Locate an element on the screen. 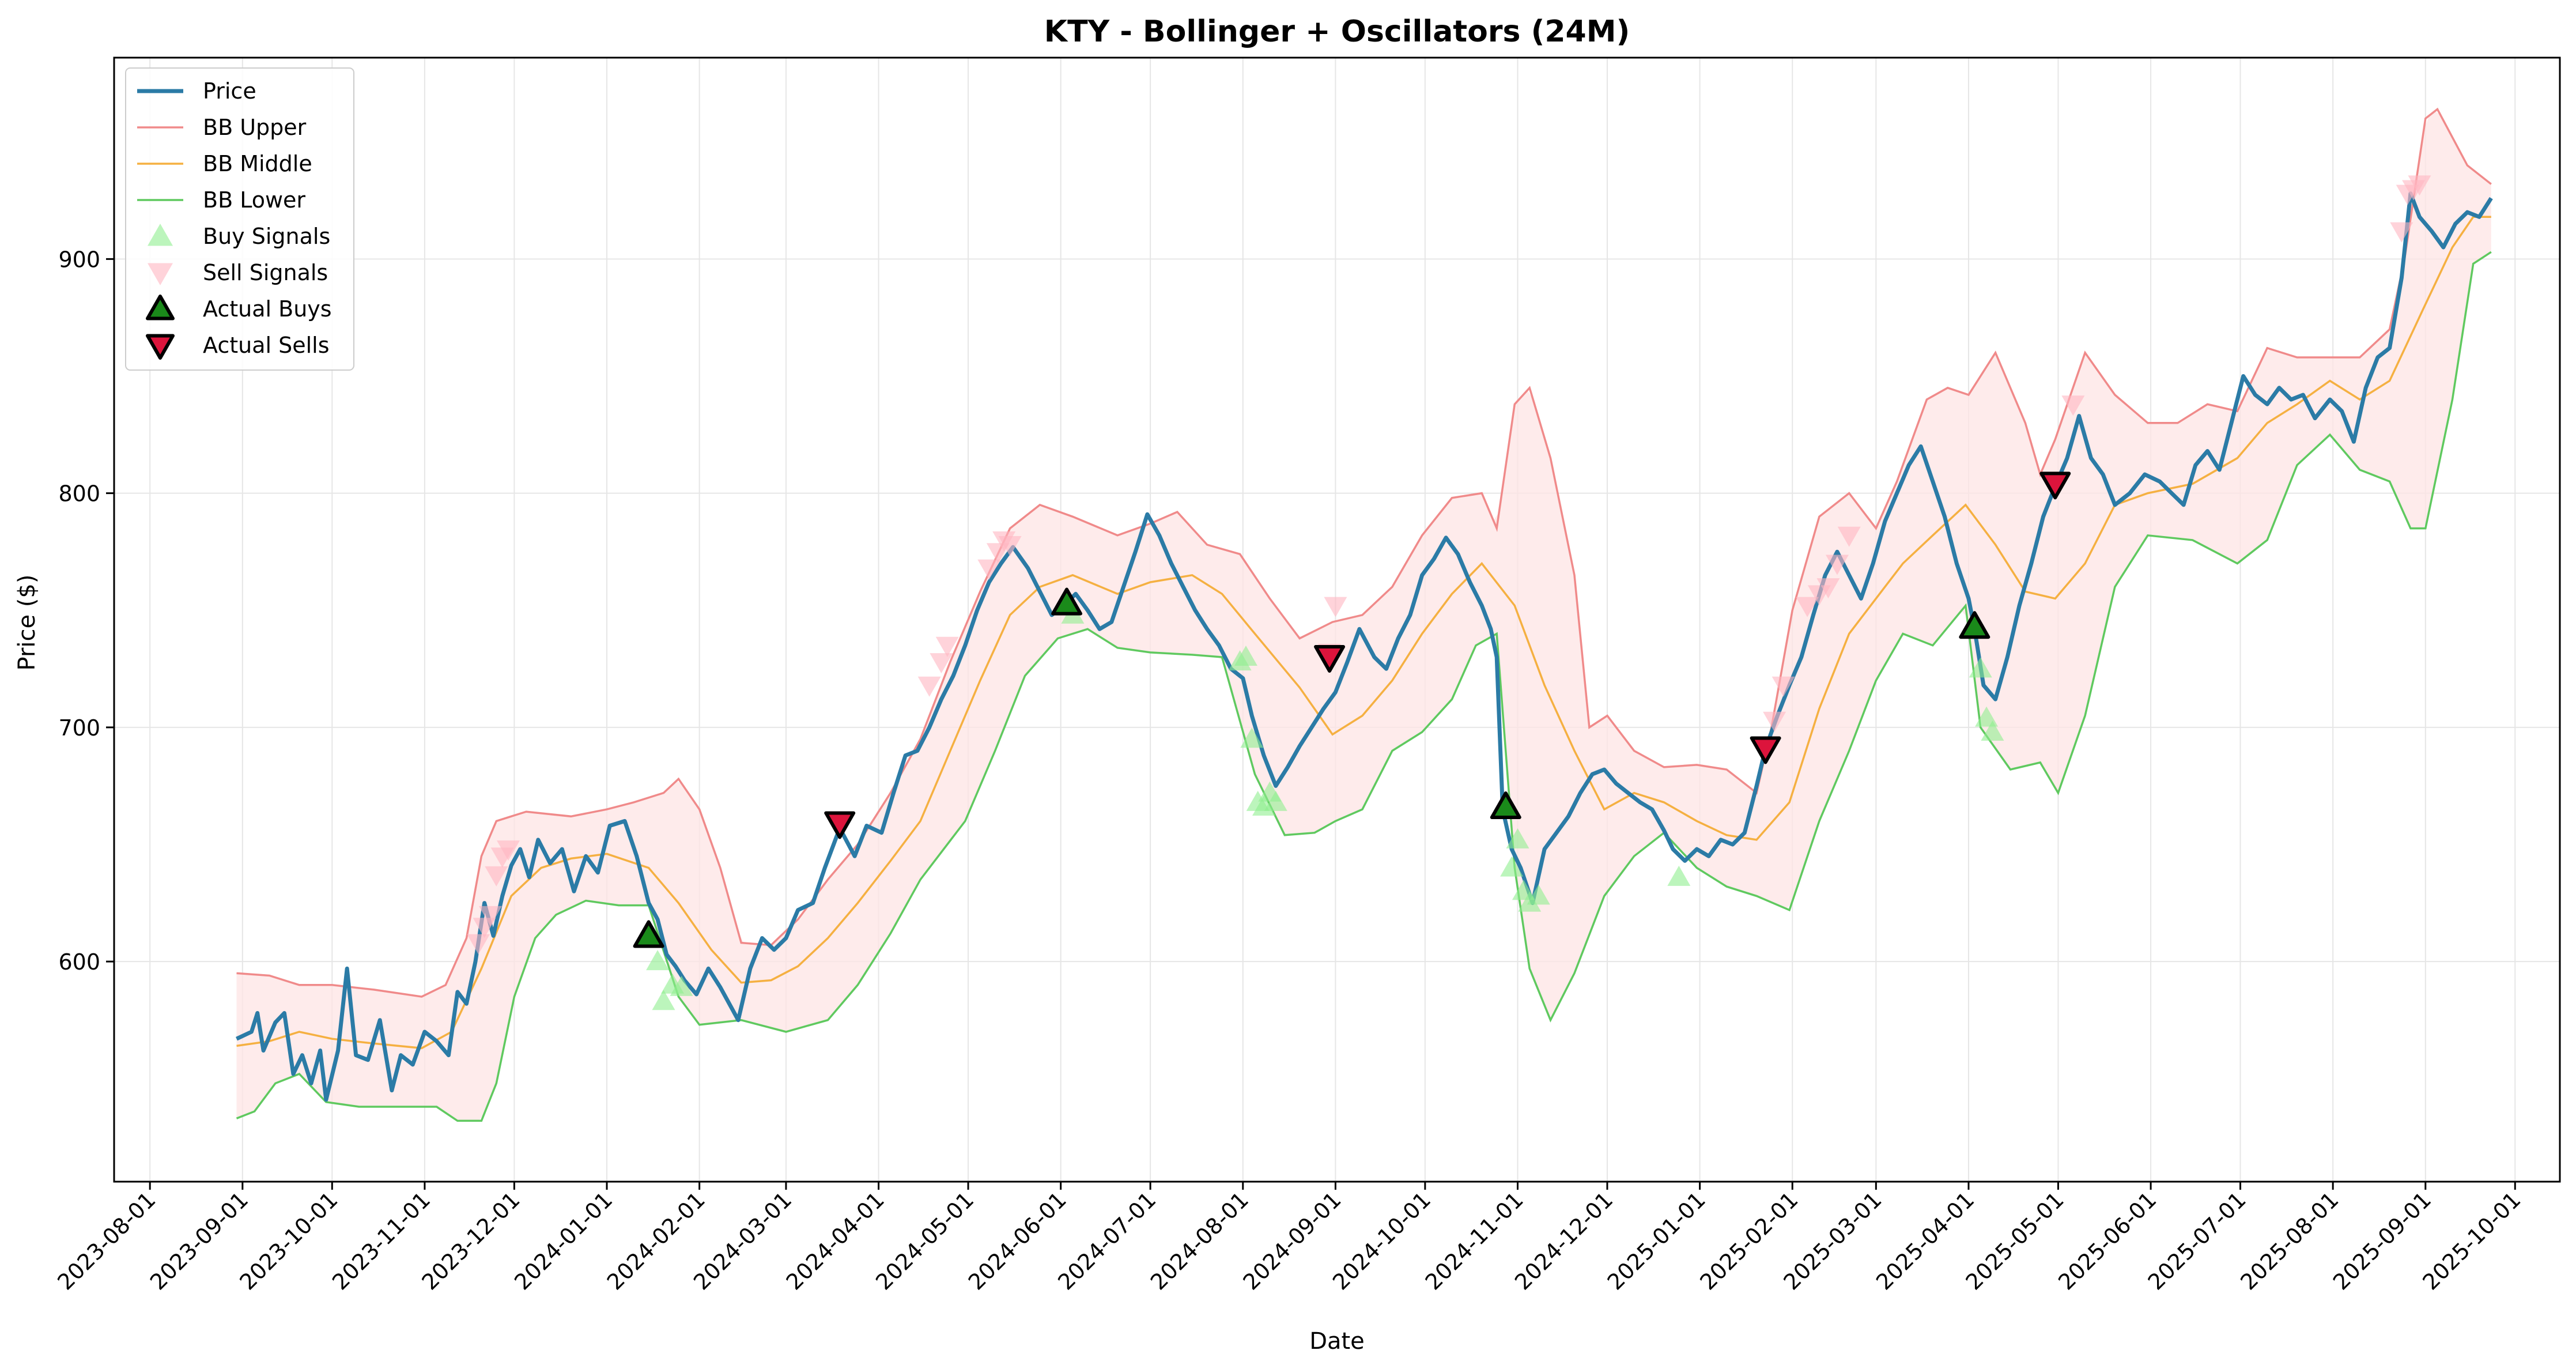 This screenshot has height=1369, width=2576. legend-swatch-buy-signals is located at coordinates (160, 235).